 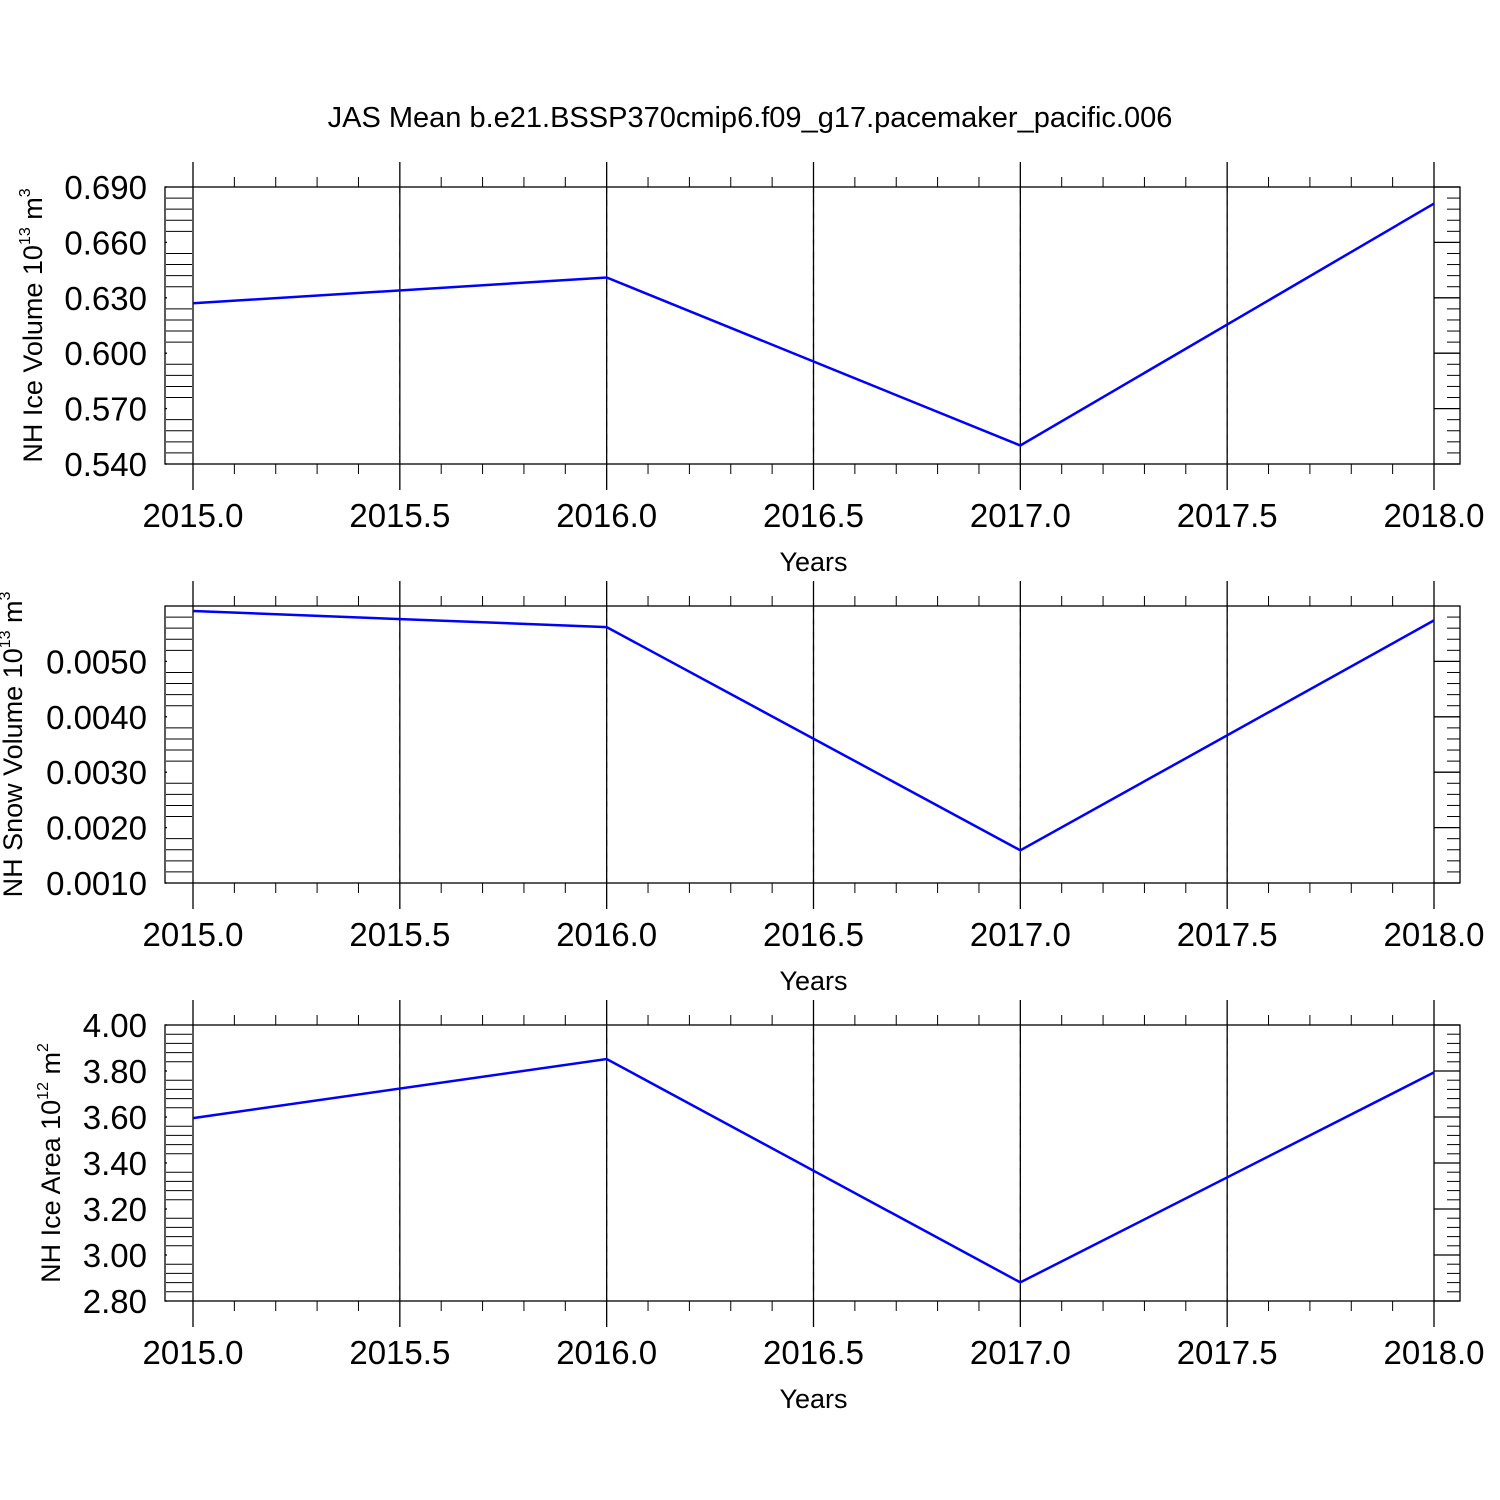 I want to click on y-axis-title: NH Ice Volume 1013 m3, so click(x=32, y=325).